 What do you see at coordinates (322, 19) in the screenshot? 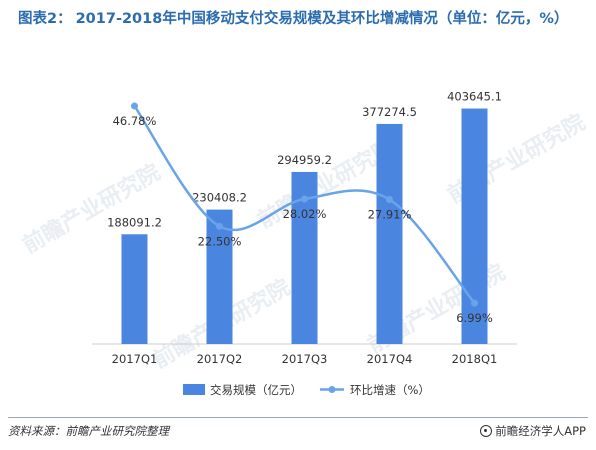
I see `chart-title-text: 2017-2018年中国移动支付交易规模及其环比增减情况（单位：亿元，%）` at bounding box center [322, 19].